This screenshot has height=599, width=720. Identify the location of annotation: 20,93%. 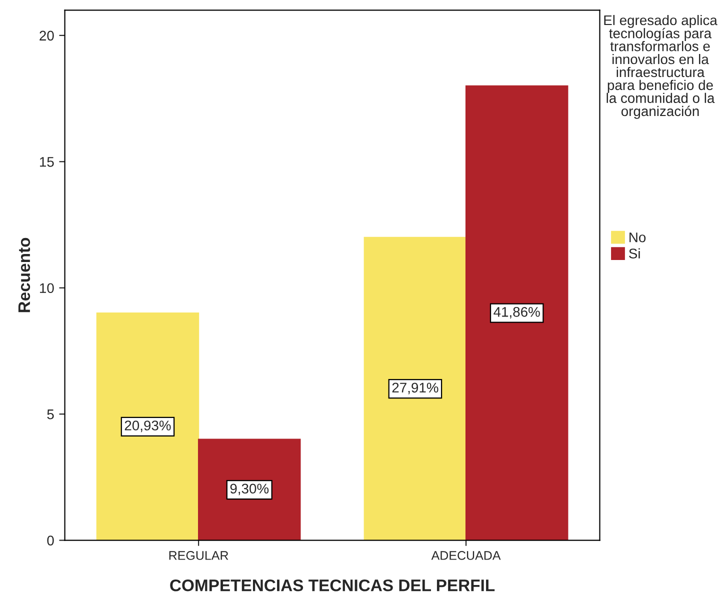
(147, 426).